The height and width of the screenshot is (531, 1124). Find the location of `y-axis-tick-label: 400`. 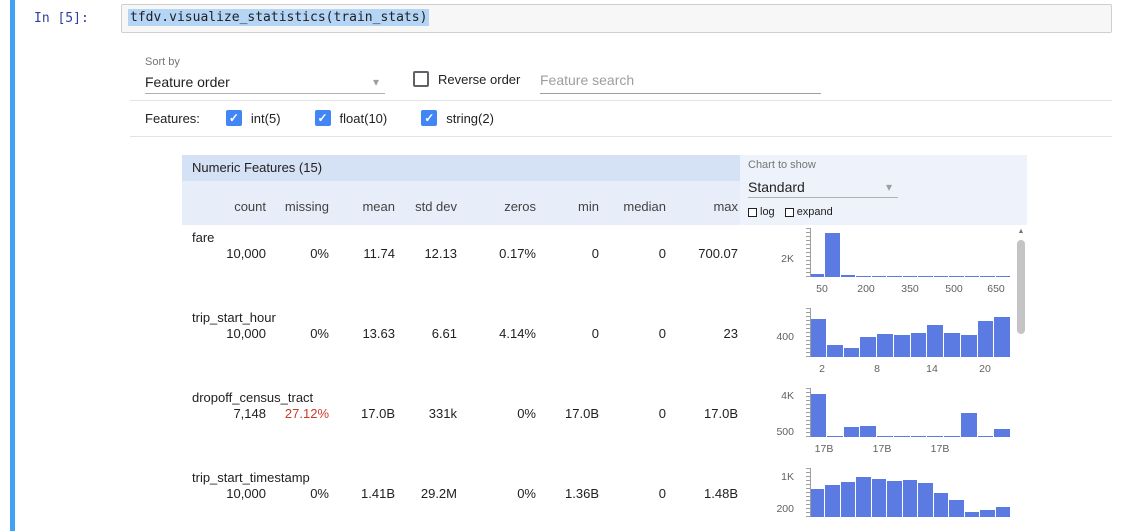

y-axis-tick-label: 400 is located at coordinates (785, 337).